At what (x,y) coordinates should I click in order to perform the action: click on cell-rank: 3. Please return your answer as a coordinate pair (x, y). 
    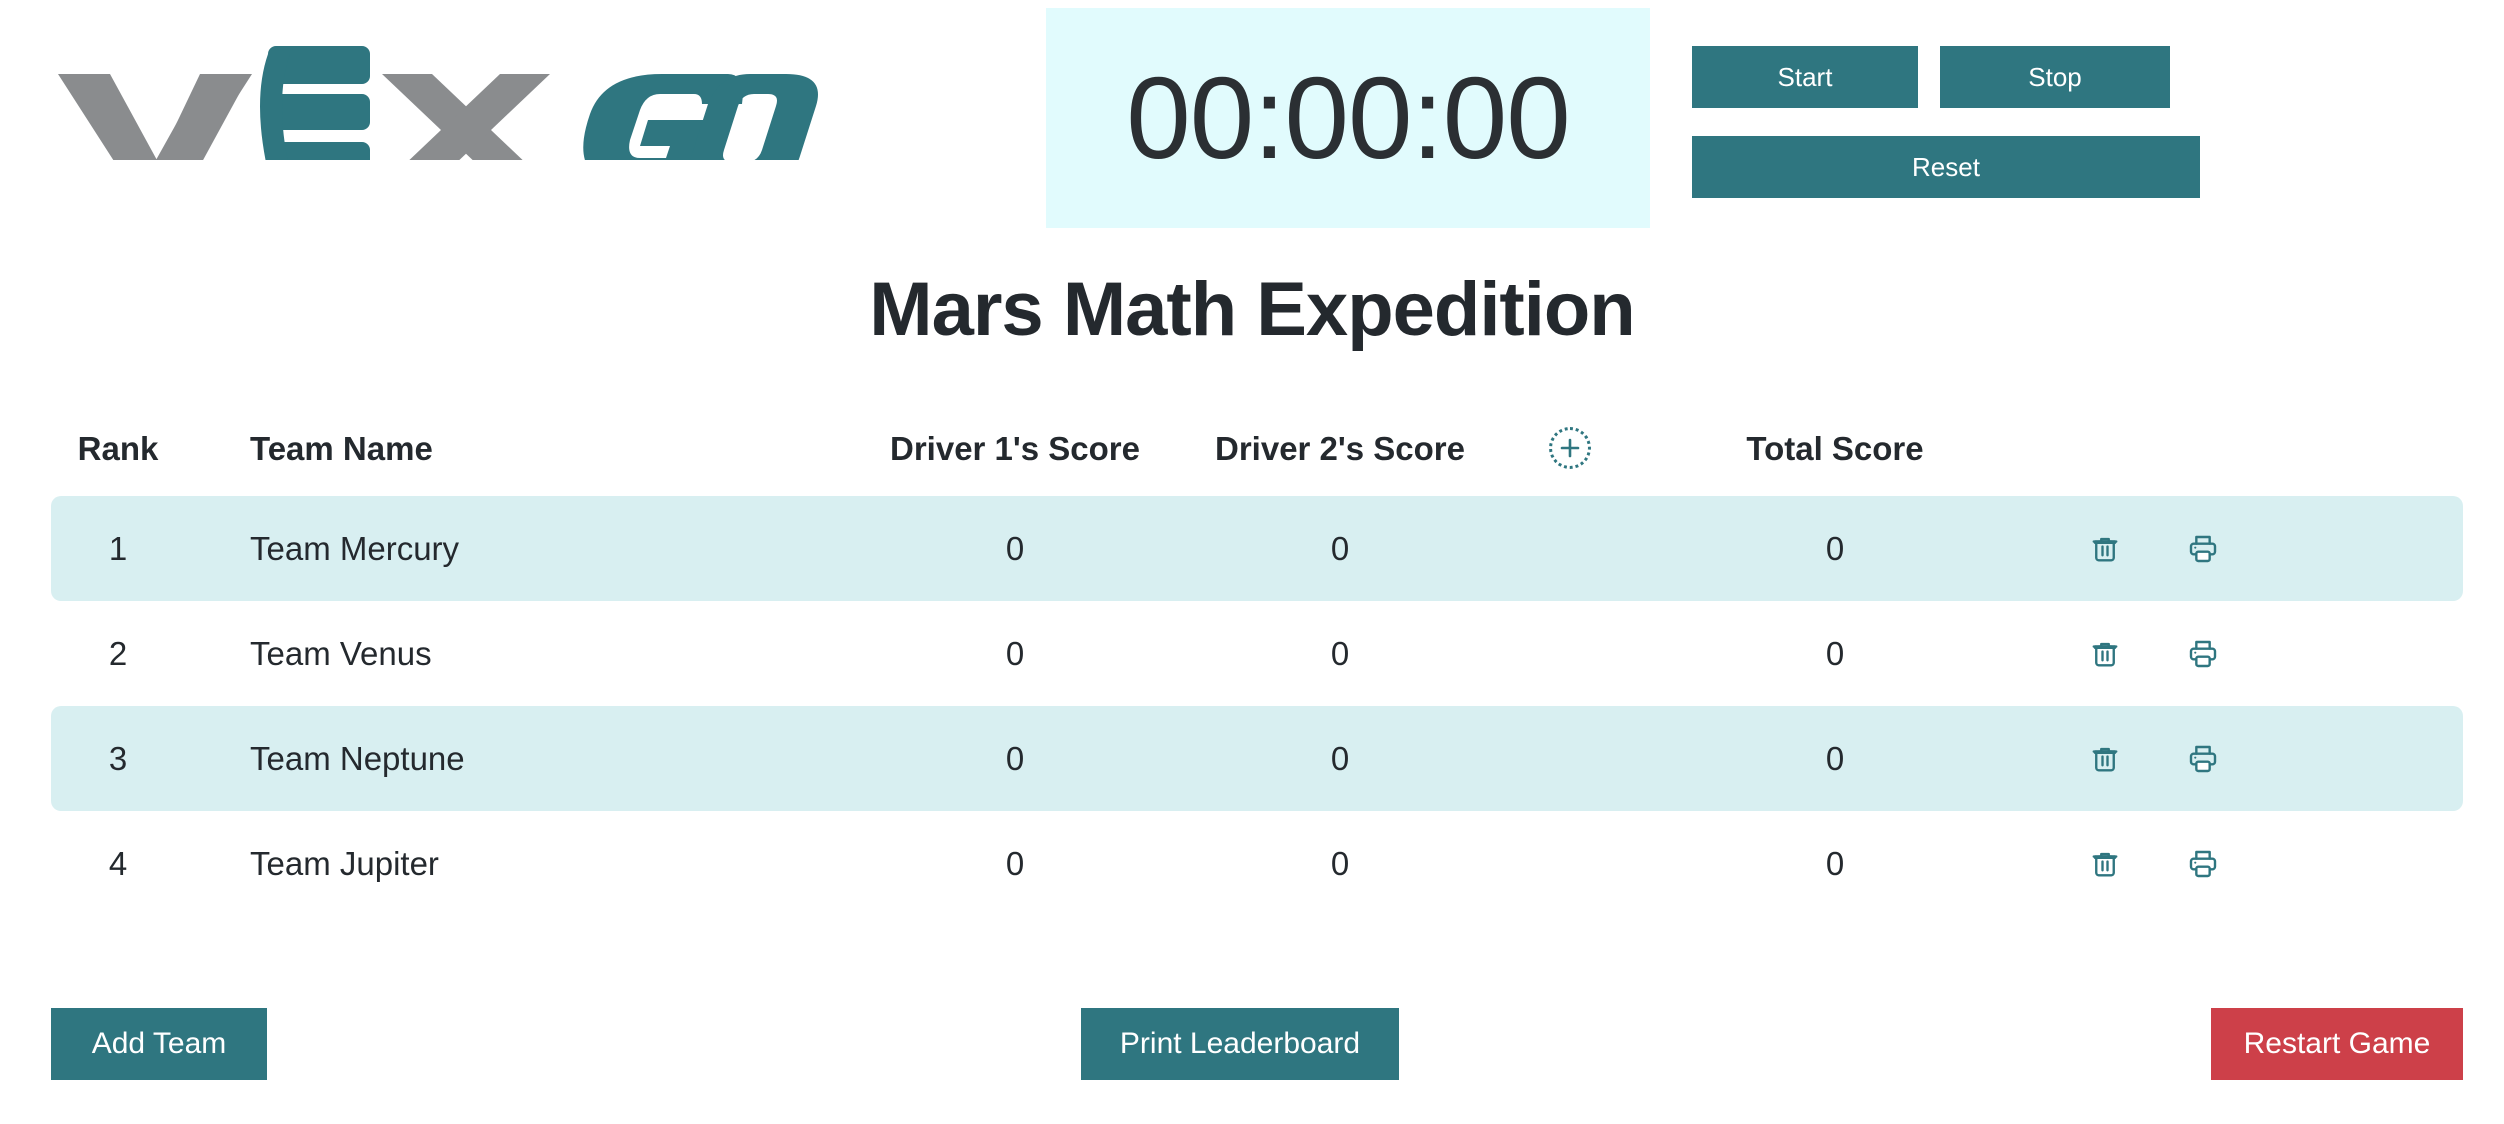
    Looking at the image, I should click on (118, 758).